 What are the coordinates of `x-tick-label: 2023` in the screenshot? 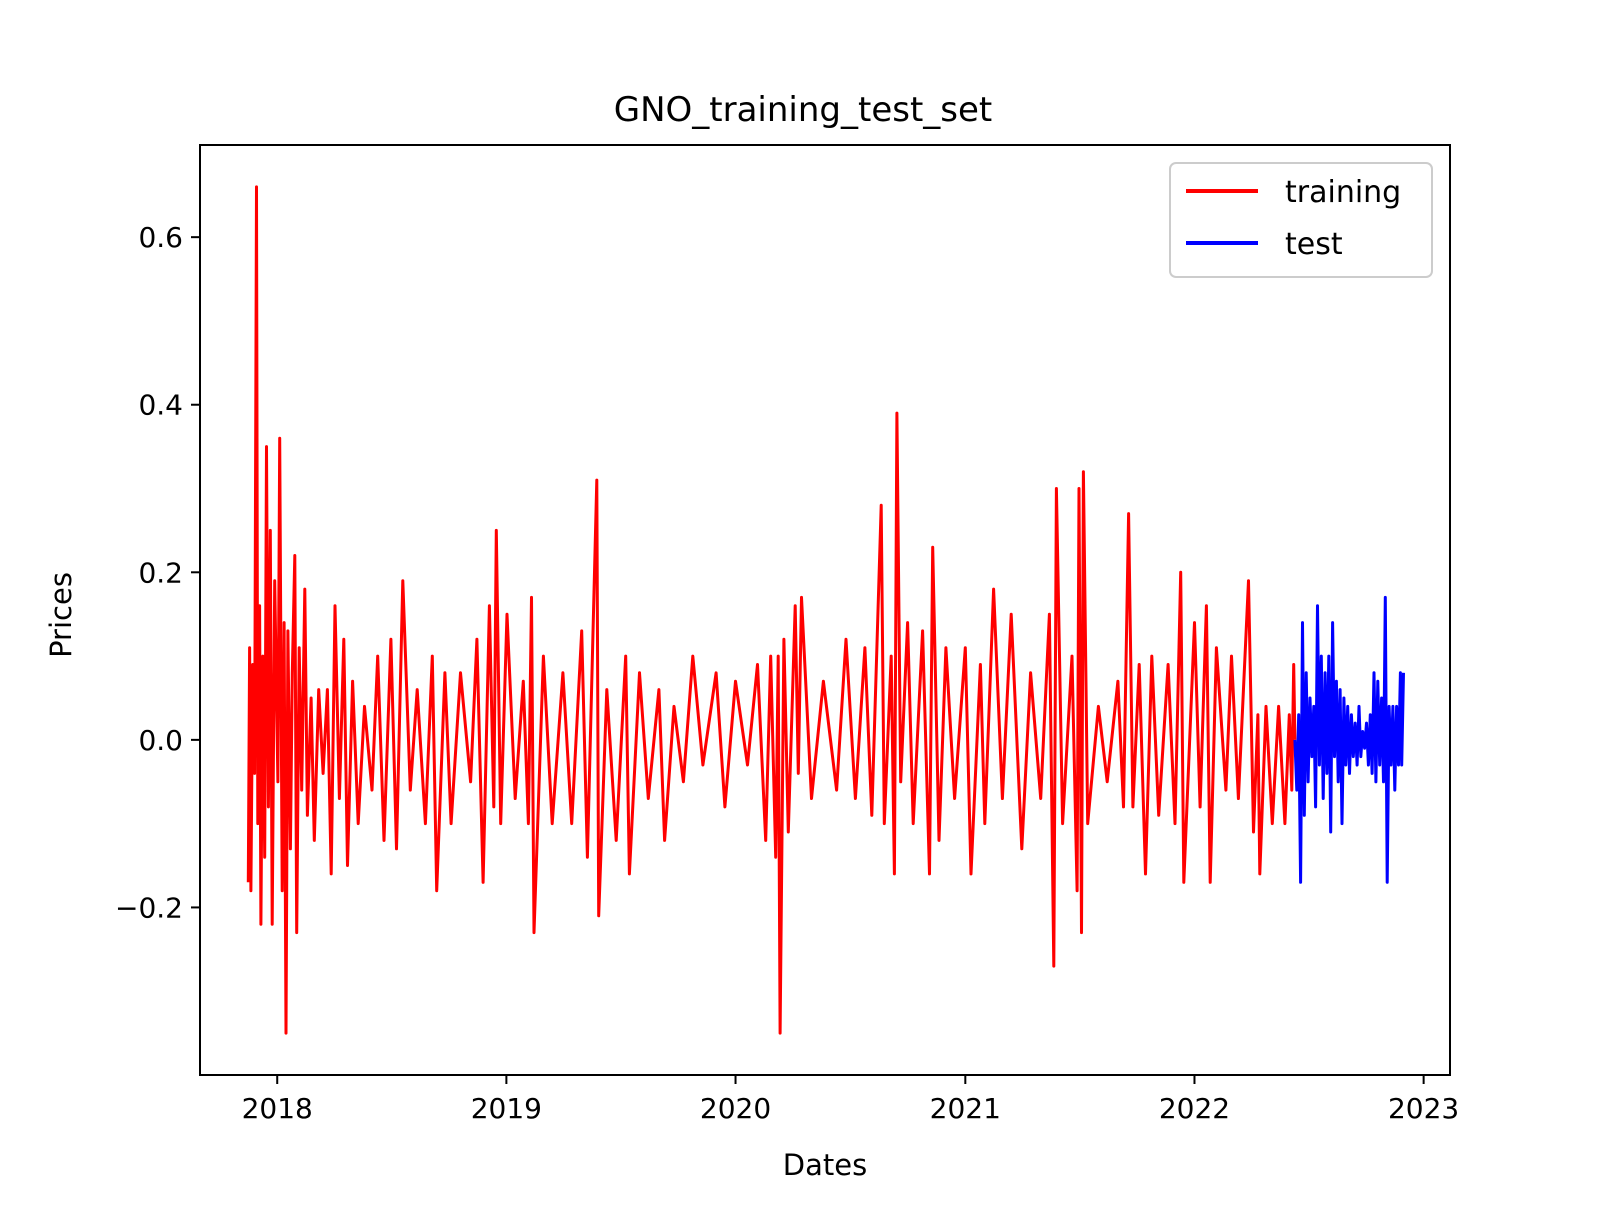 It's located at (1423, 1108).